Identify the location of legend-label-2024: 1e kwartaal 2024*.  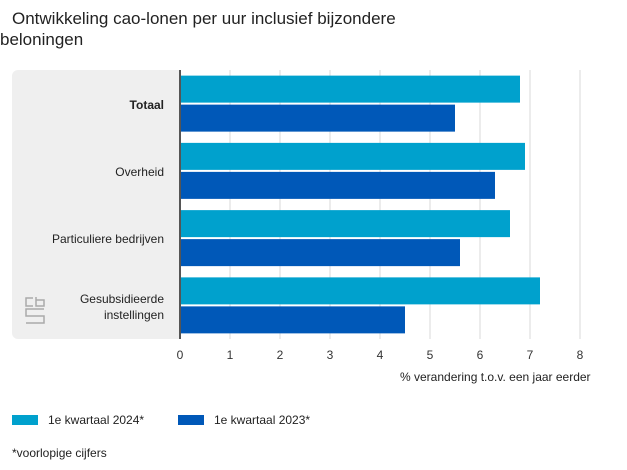
(96, 420).